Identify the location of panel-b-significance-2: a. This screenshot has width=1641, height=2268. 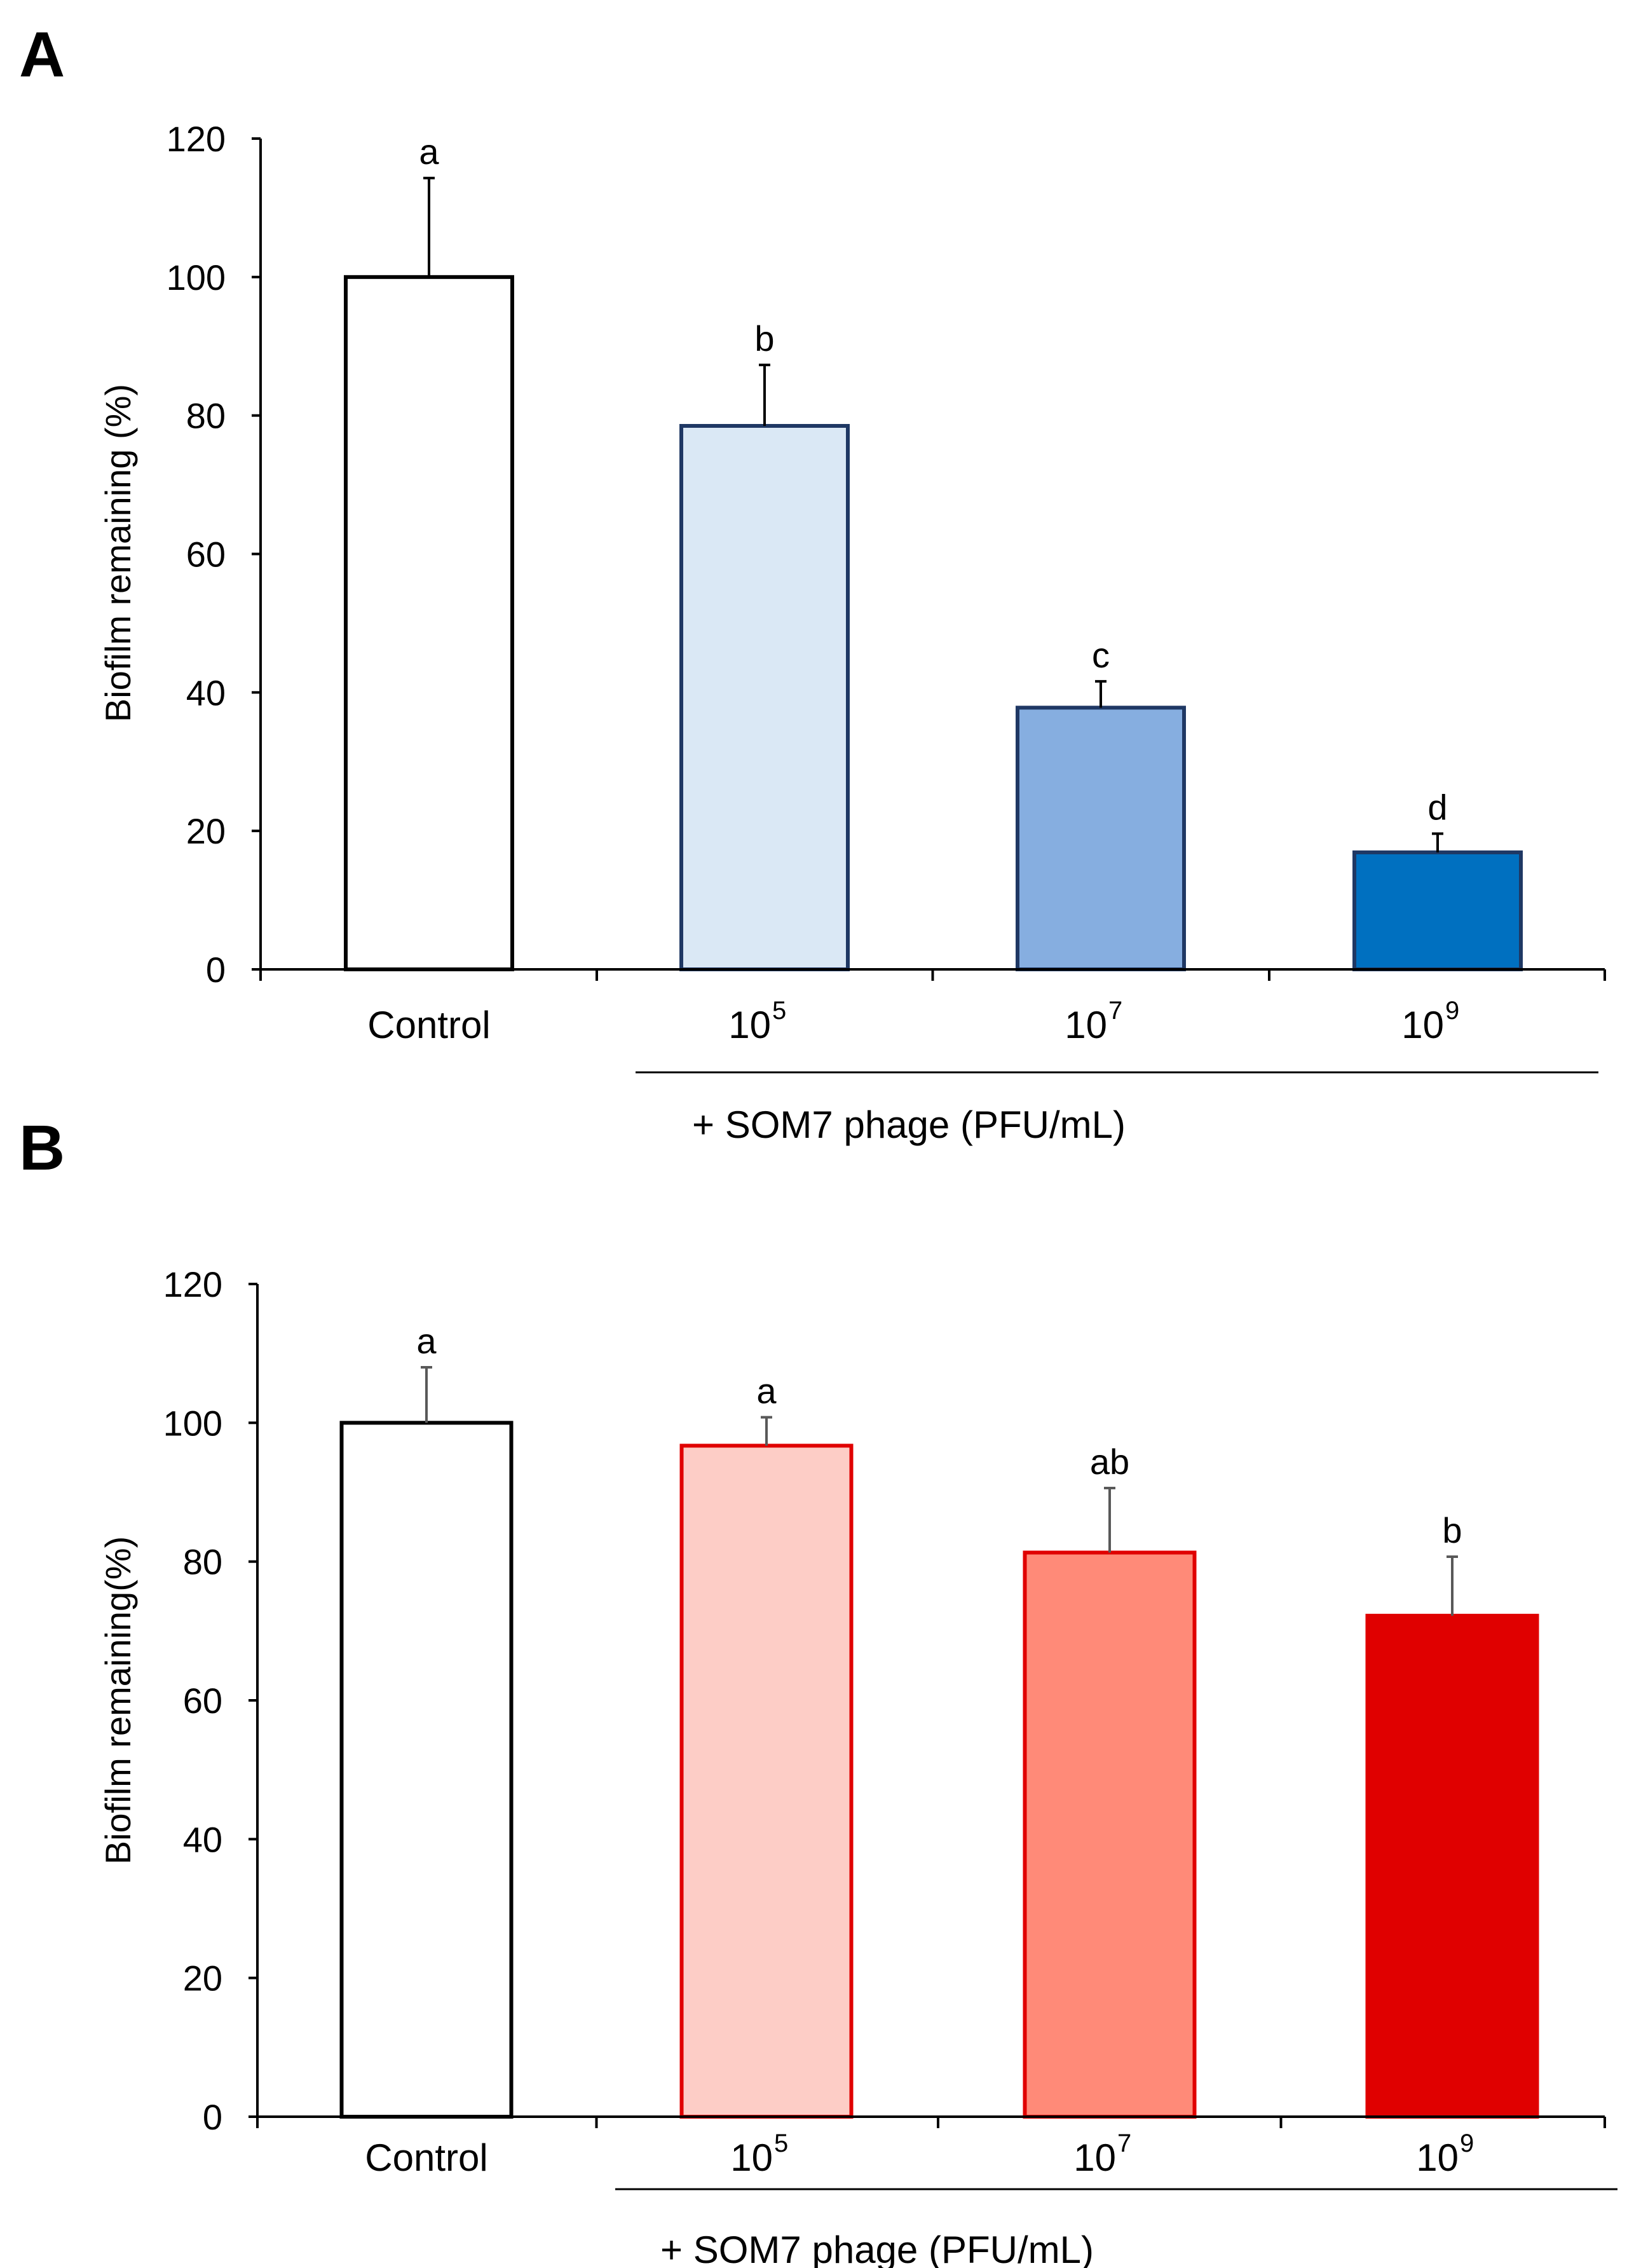
(767, 1391).